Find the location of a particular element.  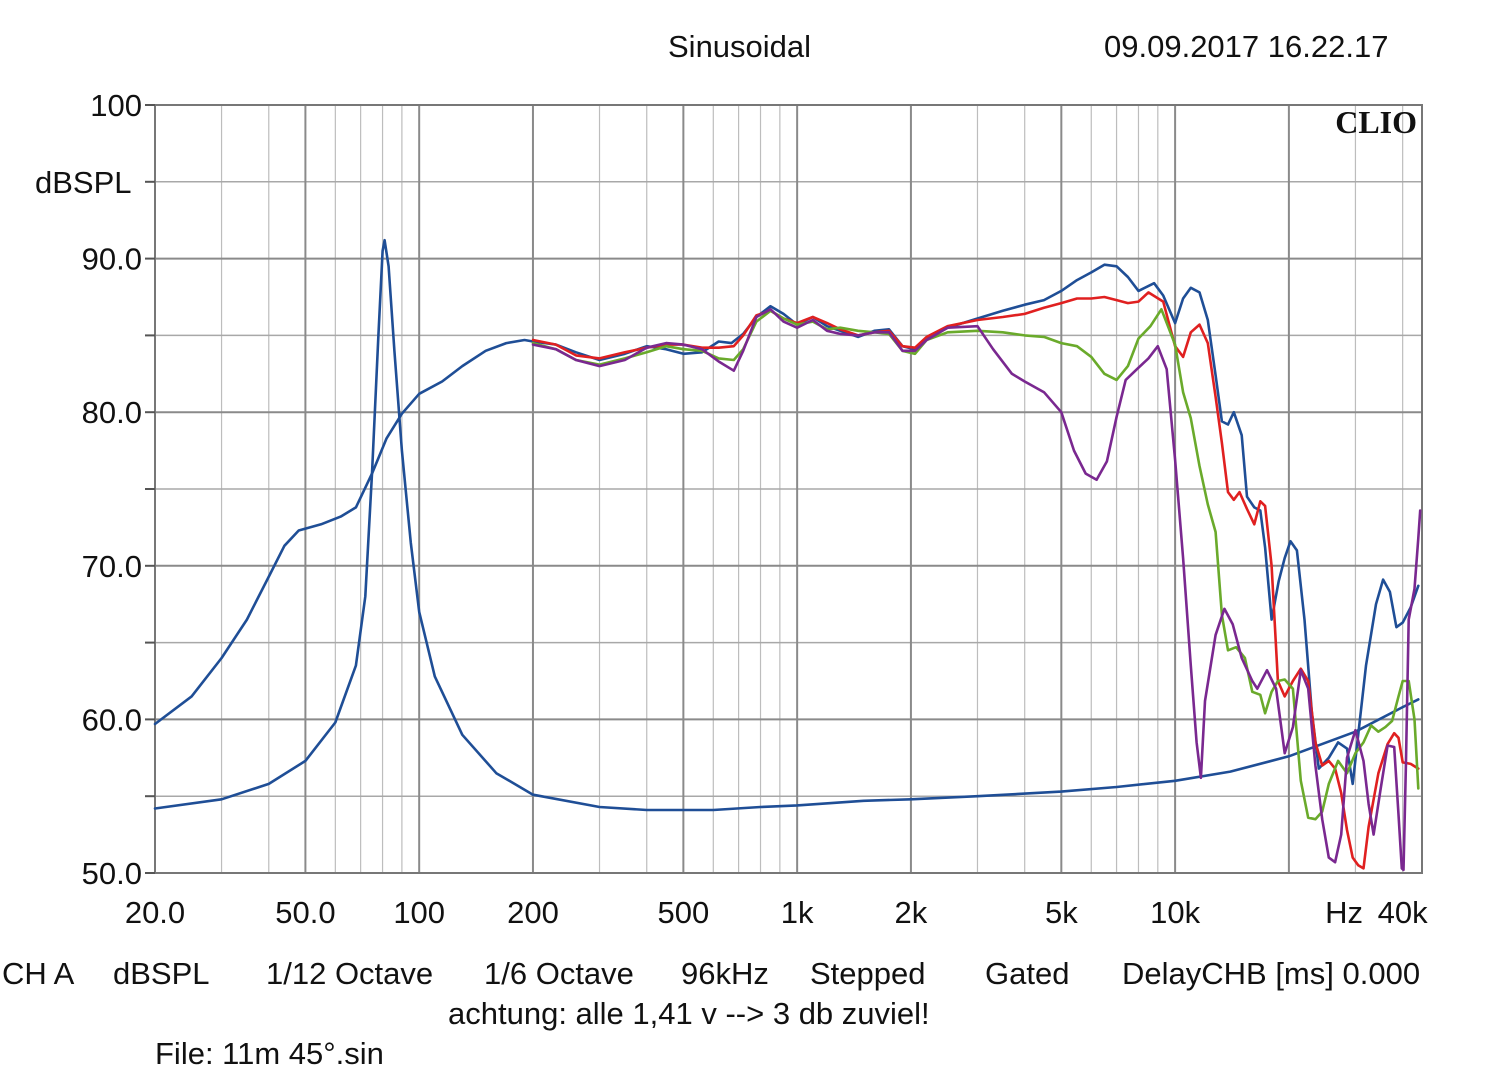

x-axis-labels: 20.0 50.0 100 200 500 1k 2k 5k 10k Hz 40k is located at coordinates (776, 912).